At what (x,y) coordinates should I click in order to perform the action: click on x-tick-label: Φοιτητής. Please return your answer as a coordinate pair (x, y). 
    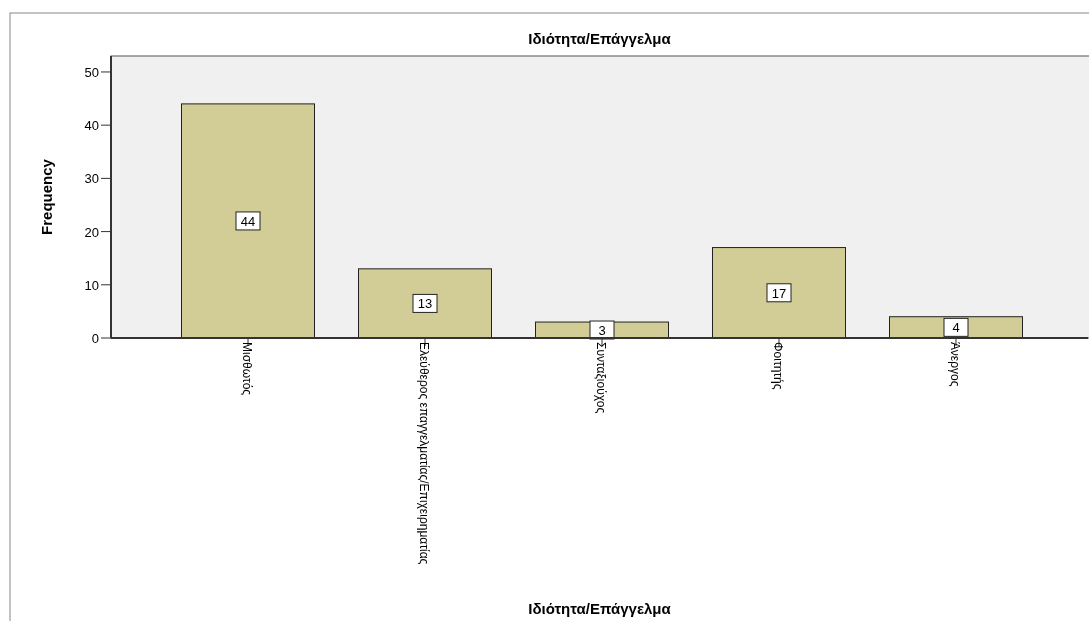
    Looking at the image, I should click on (778, 366).